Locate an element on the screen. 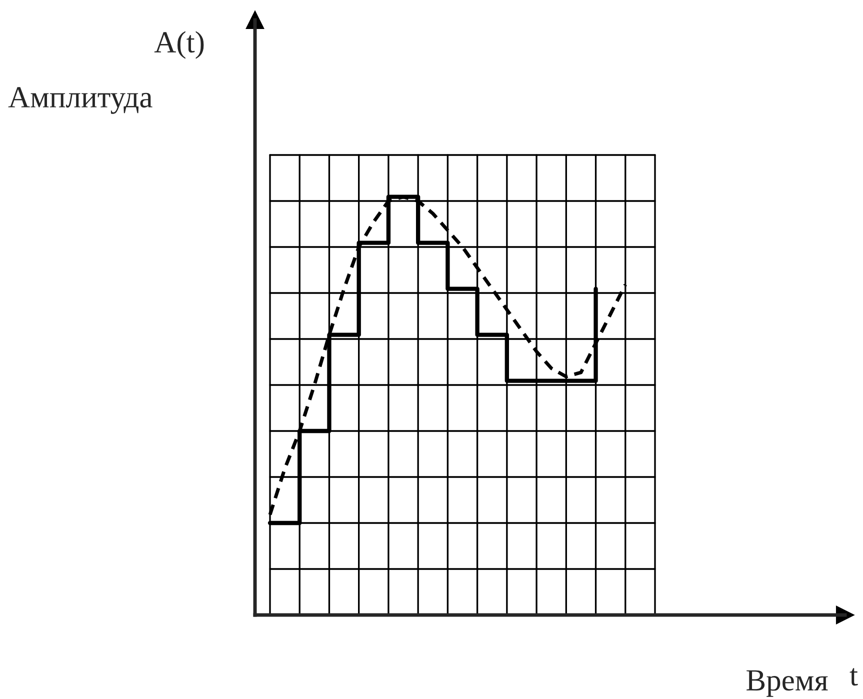 The image size is (863, 699). y-axis-title: Амплитуда is located at coordinates (80, 100).